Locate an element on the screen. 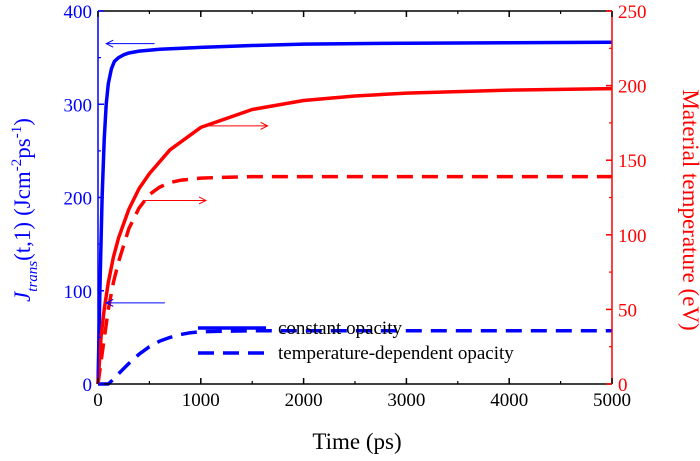 Image resolution: width=700 pixels, height=461 pixels. left-y-tick-label: 100 is located at coordinates (78, 292).